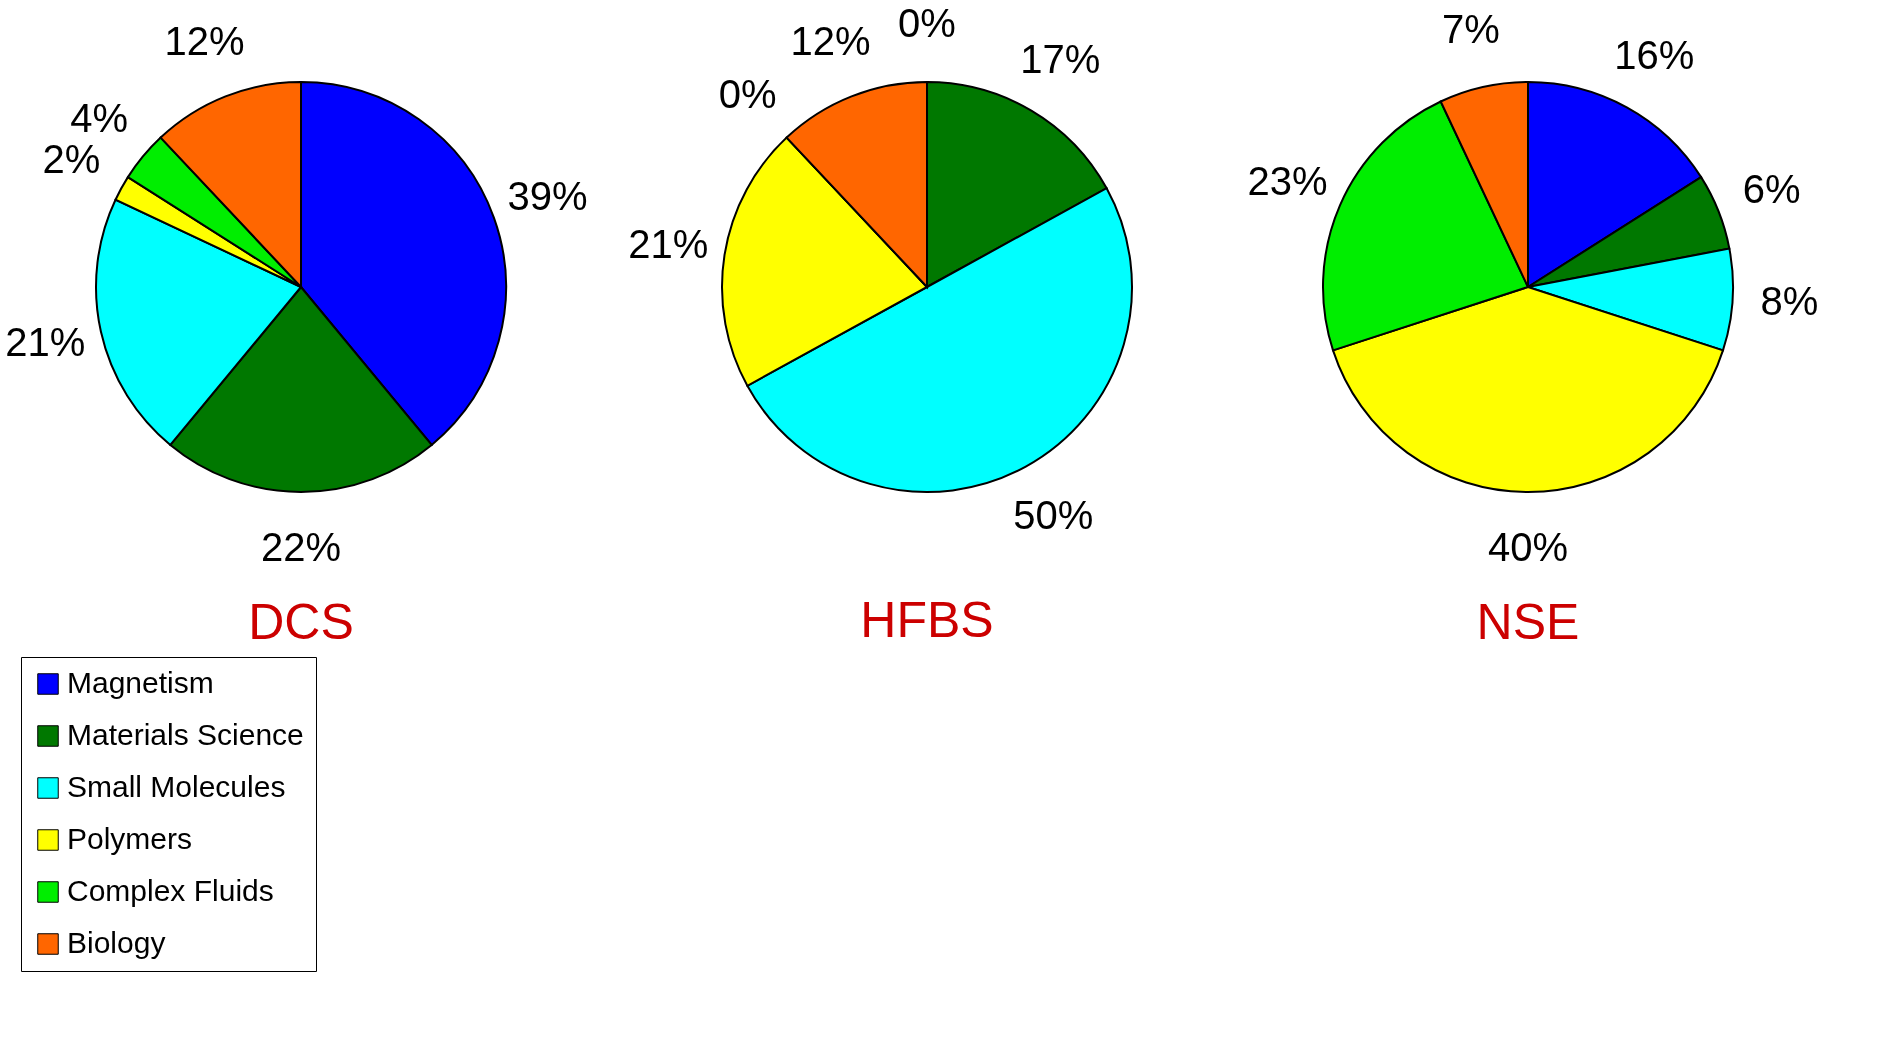 This screenshot has height=1039, width=1881. I want to click on data-label: 16%, so click(1654, 55).